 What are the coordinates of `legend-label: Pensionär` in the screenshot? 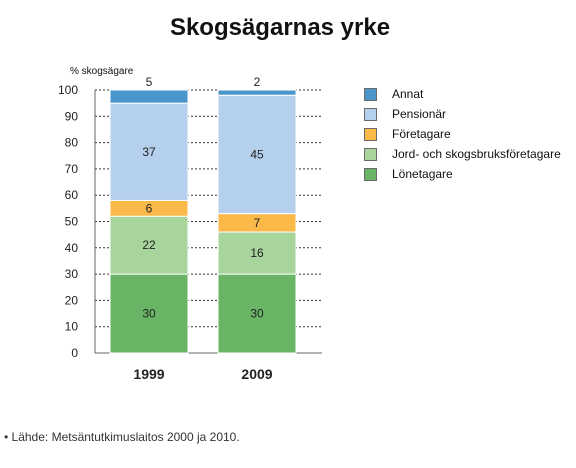 It's located at (419, 114).